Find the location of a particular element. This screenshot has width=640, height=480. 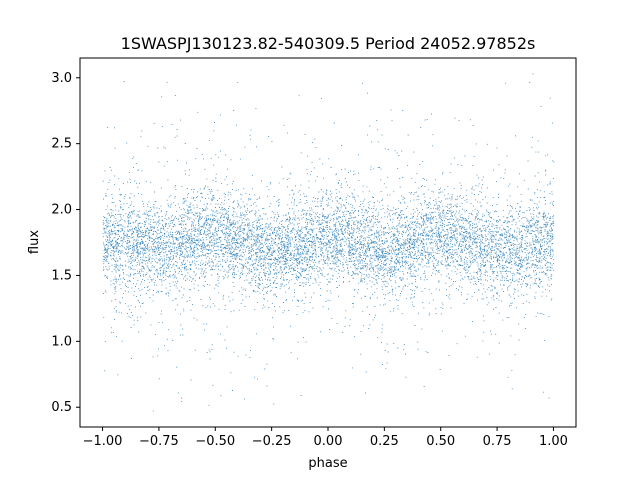

y-tick-label: 2.5 is located at coordinates (61, 144).